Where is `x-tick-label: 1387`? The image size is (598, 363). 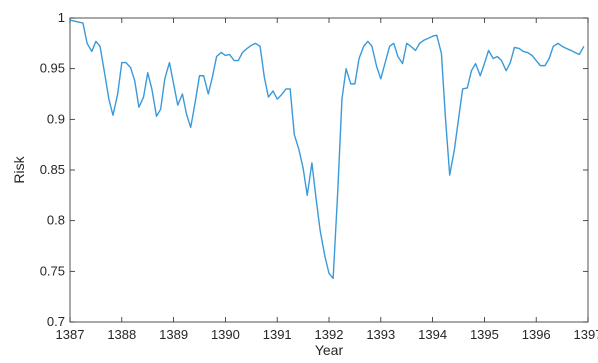
x-tick-label: 1387 is located at coordinates (70, 334).